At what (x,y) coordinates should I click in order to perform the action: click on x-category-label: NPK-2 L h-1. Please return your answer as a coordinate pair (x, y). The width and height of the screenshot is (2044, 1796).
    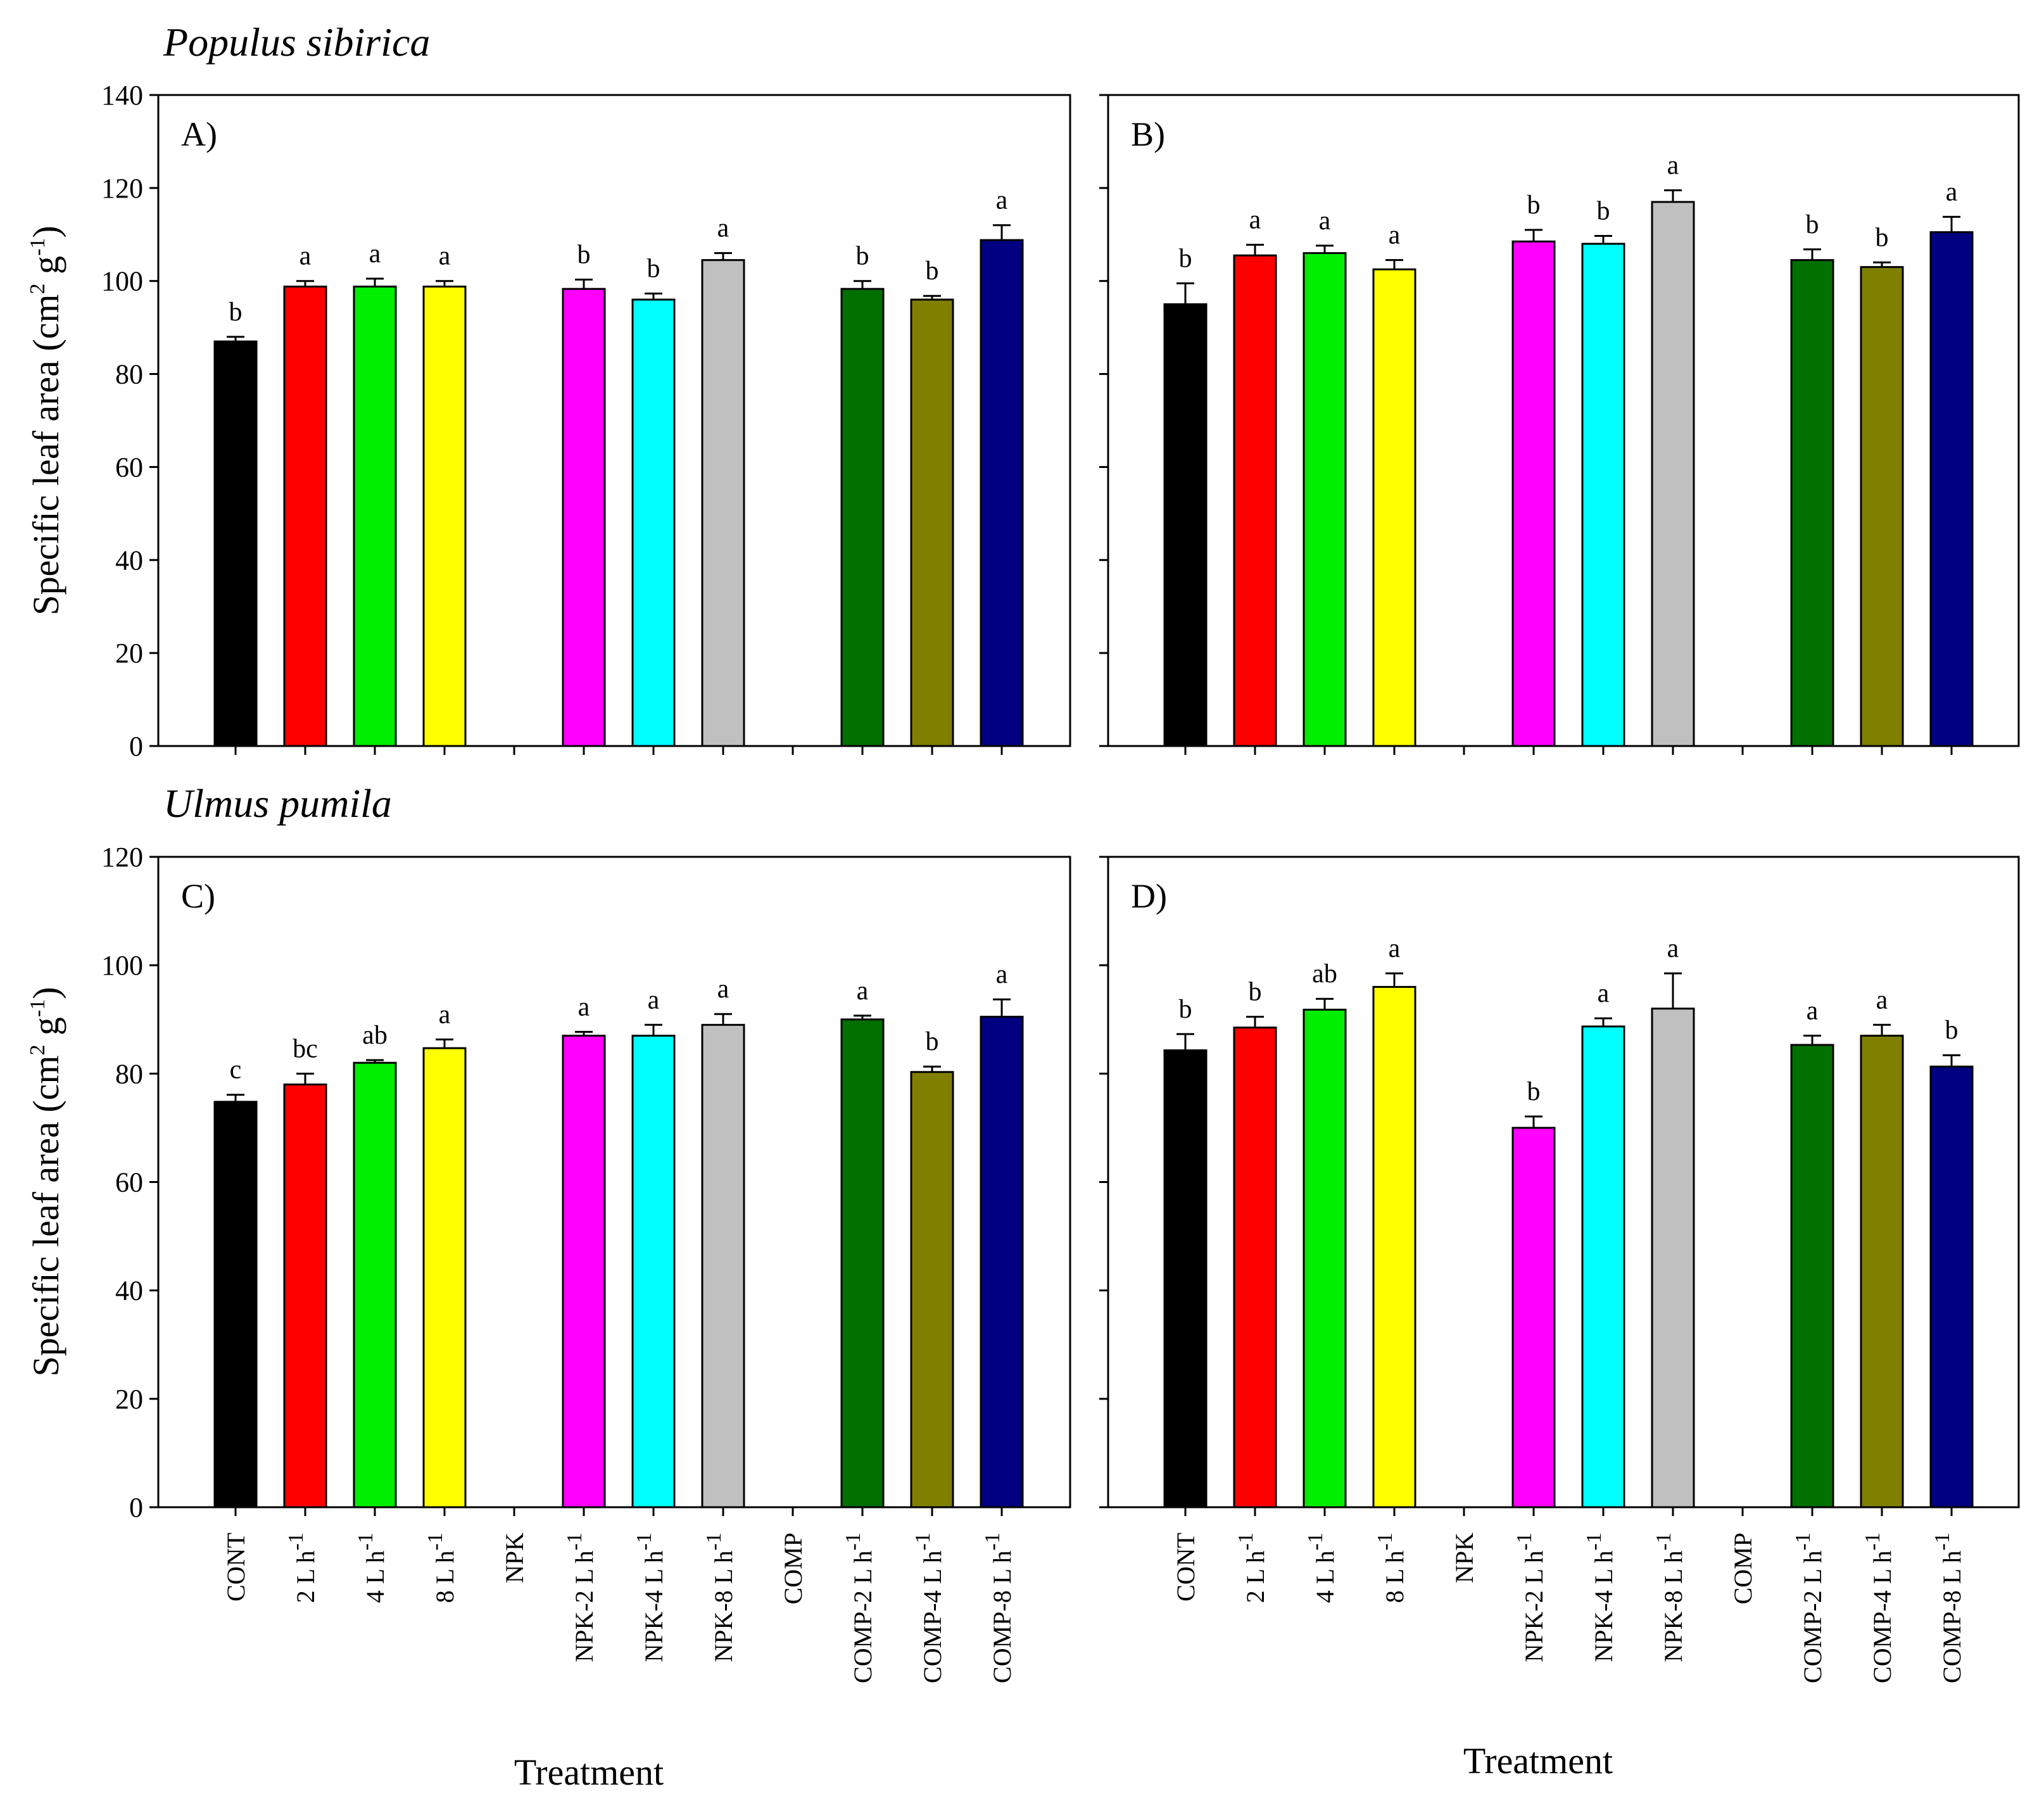
    Looking at the image, I should click on (1530, 1597).